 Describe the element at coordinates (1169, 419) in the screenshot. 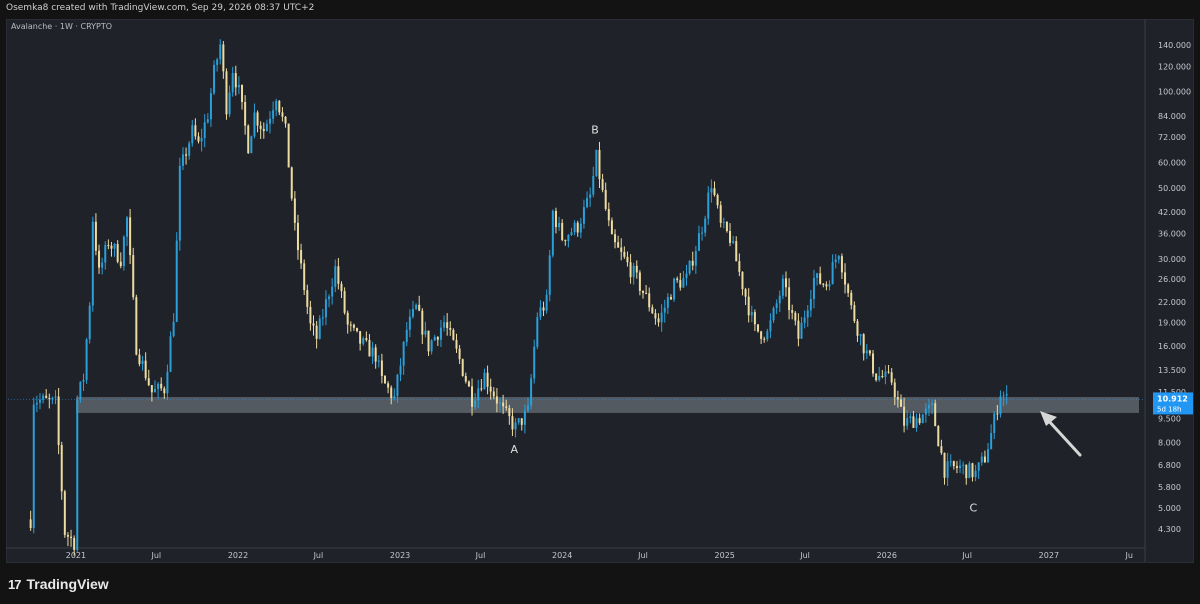

I see `y-tick-label: 9.500` at that location.